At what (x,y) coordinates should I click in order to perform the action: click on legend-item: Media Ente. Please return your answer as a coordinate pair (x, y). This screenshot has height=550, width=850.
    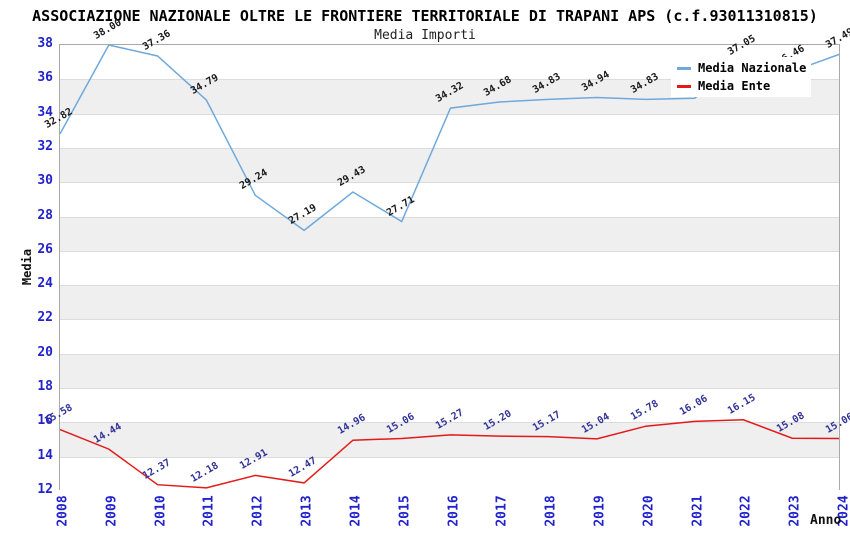
    Looking at the image, I should click on (744, 86).